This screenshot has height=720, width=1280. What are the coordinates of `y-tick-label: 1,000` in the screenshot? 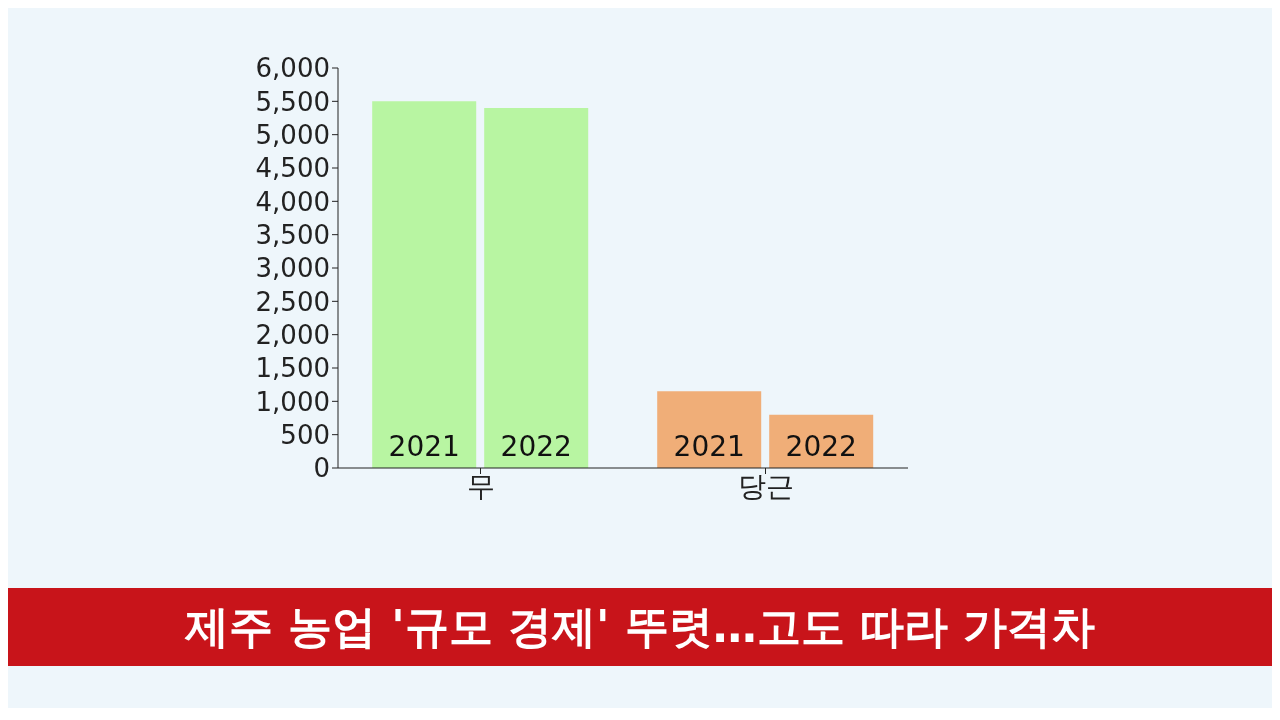 It's located at (292, 401).